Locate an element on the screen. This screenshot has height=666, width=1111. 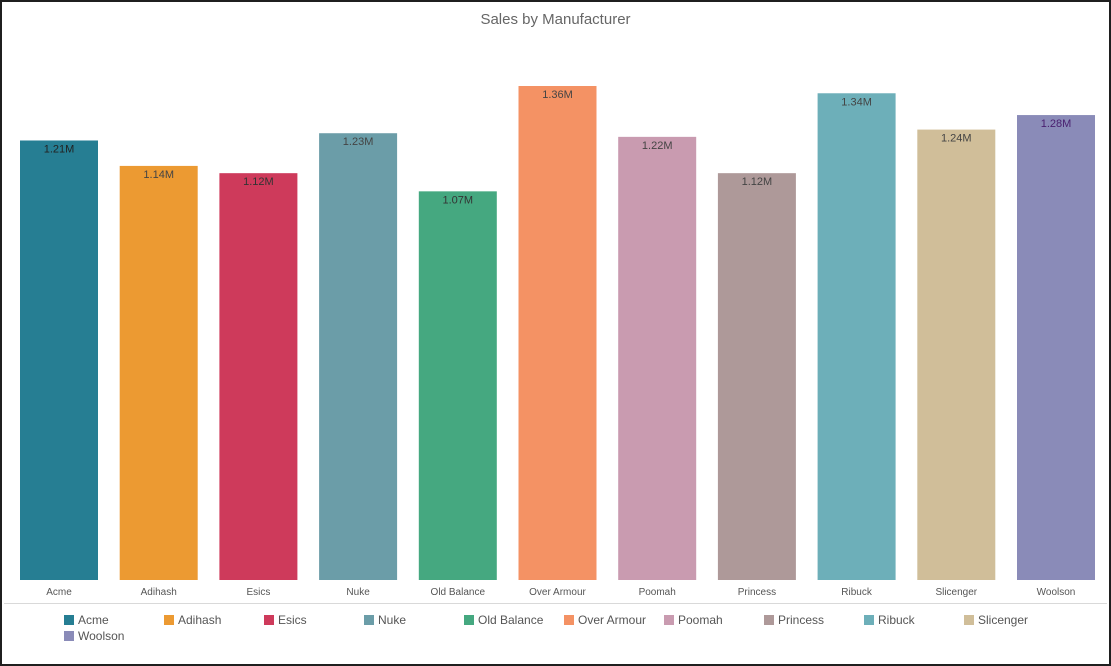
bar-acme is located at coordinates (59, 360).